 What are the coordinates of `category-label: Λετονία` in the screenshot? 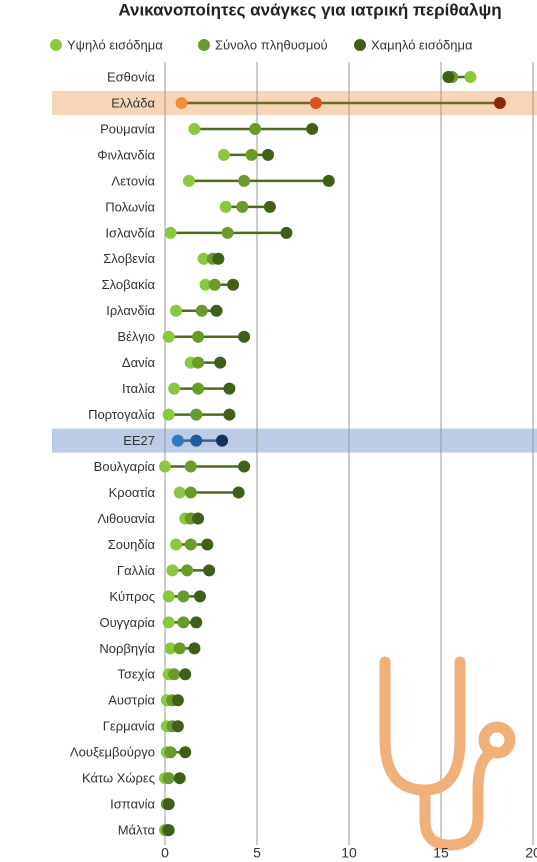 It's located at (133, 180).